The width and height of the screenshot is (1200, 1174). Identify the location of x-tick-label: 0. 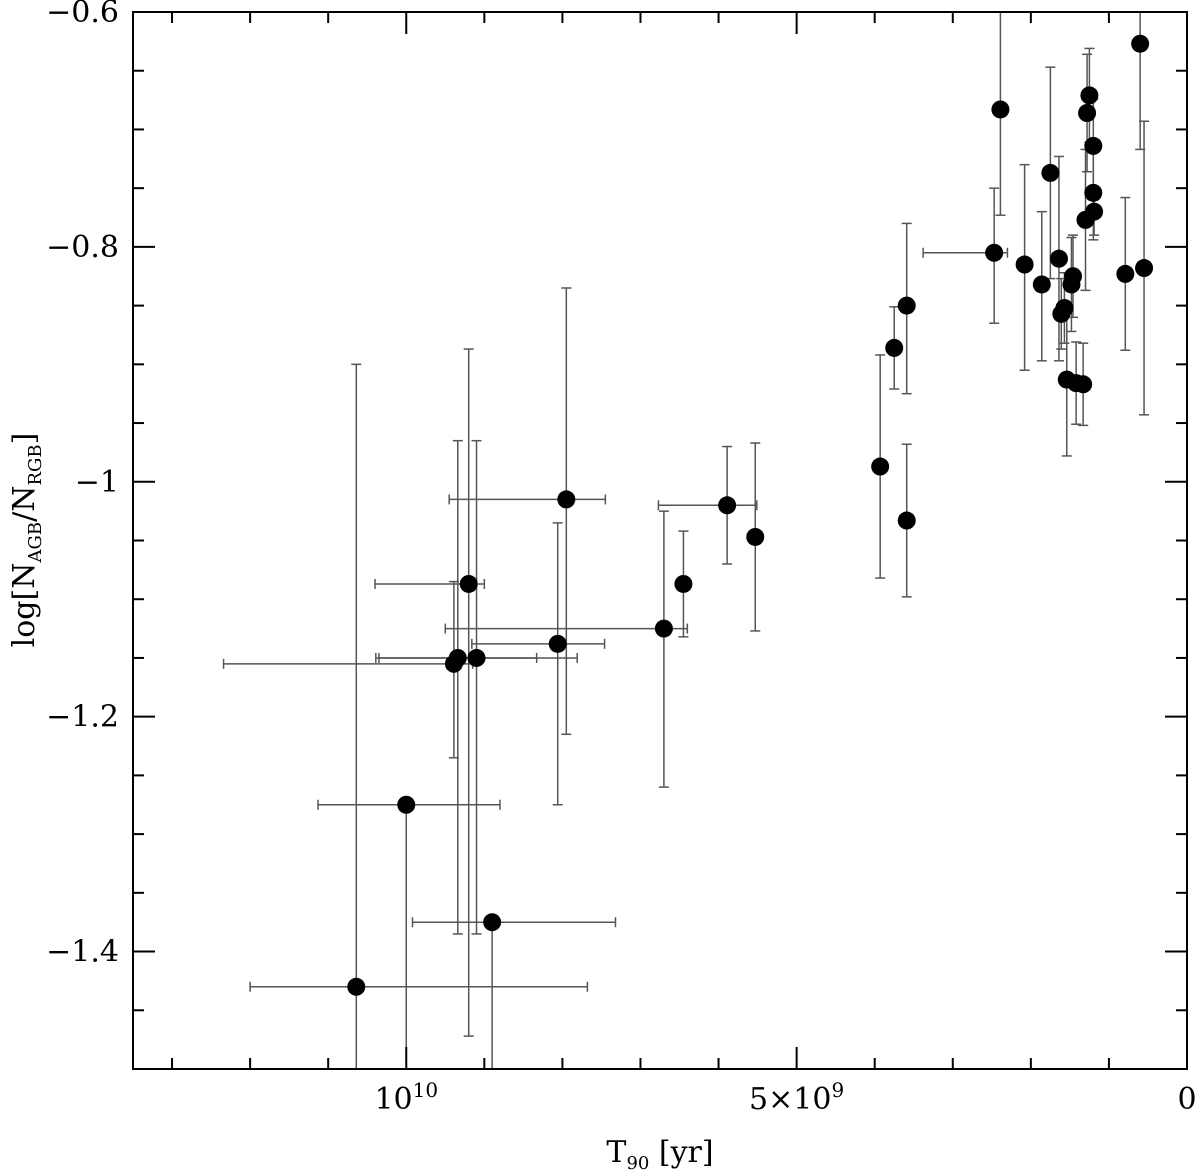
(1186, 1099).